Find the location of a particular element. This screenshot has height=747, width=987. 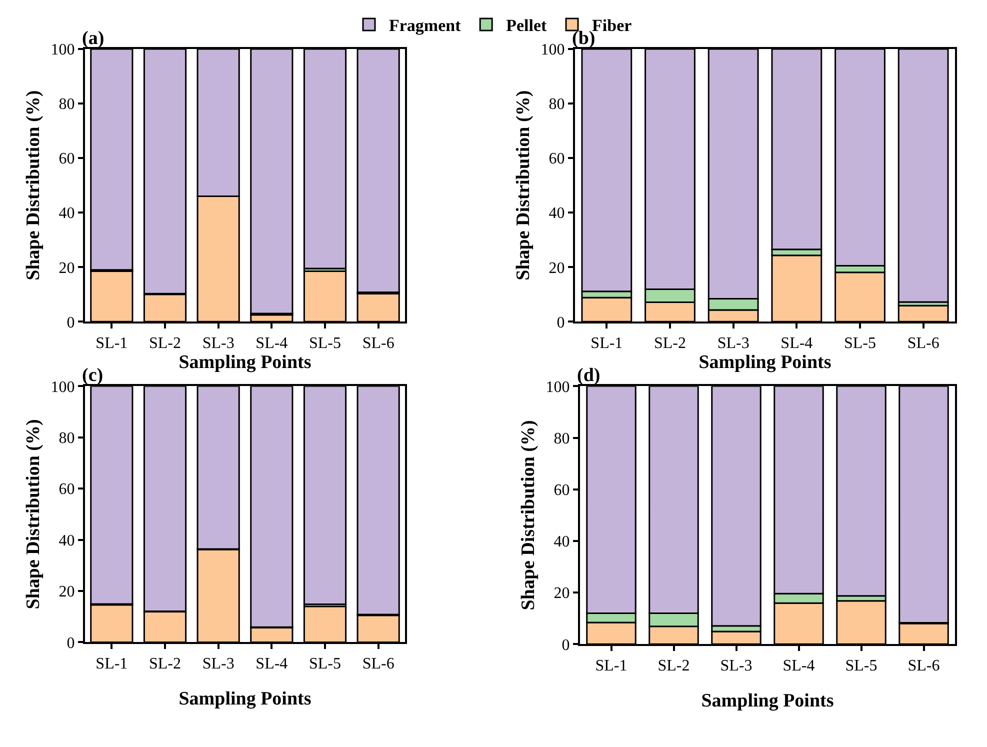

chart-title: (c) is located at coordinates (93, 375).